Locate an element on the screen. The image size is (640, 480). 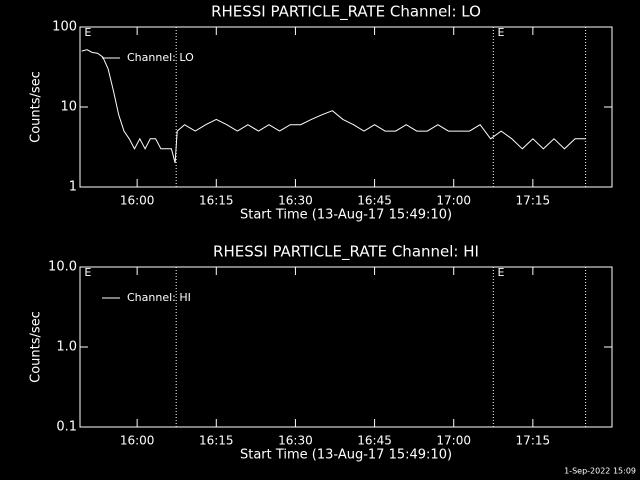
y-tick-label: 100 is located at coordinates (64, 27).